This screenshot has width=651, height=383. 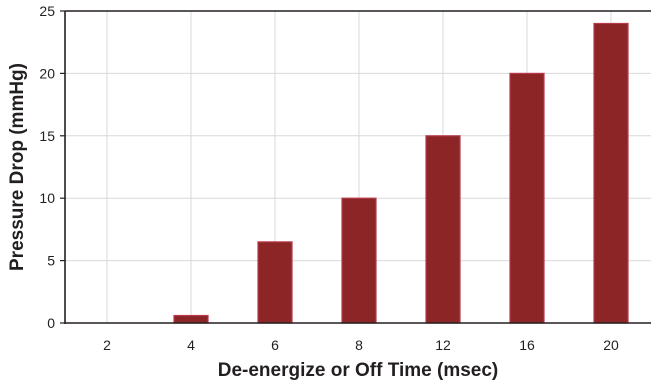 What do you see at coordinates (51, 323) in the screenshot?
I see `y-tick-label: 0` at bounding box center [51, 323].